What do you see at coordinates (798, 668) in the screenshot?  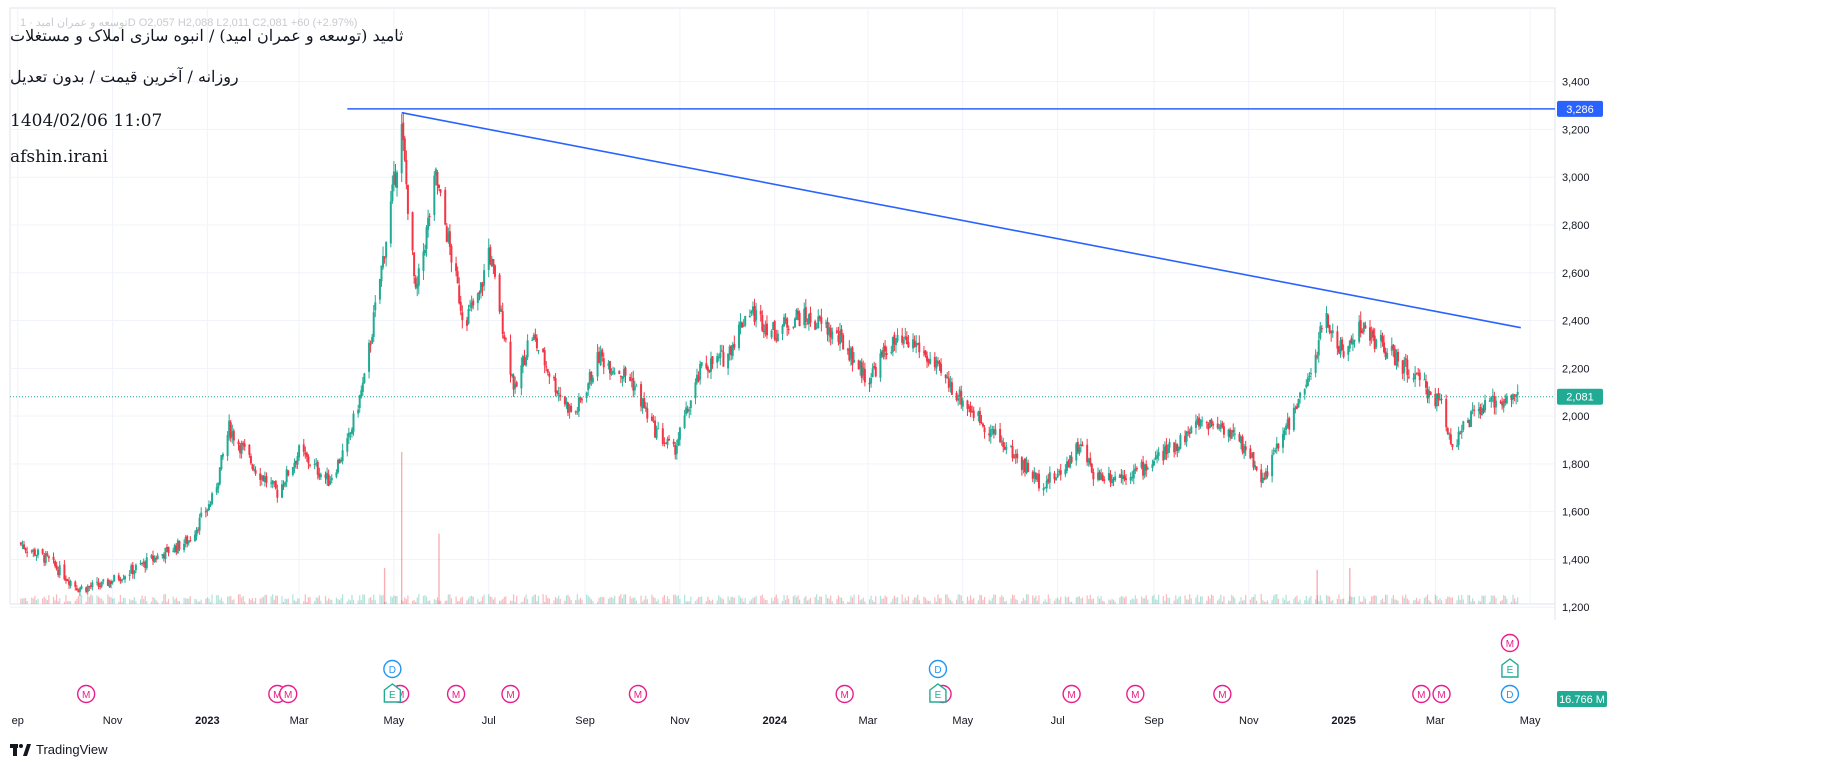 I see `event-markers: MMMMMMMMMMMMMMMDDDEEE` at bounding box center [798, 668].